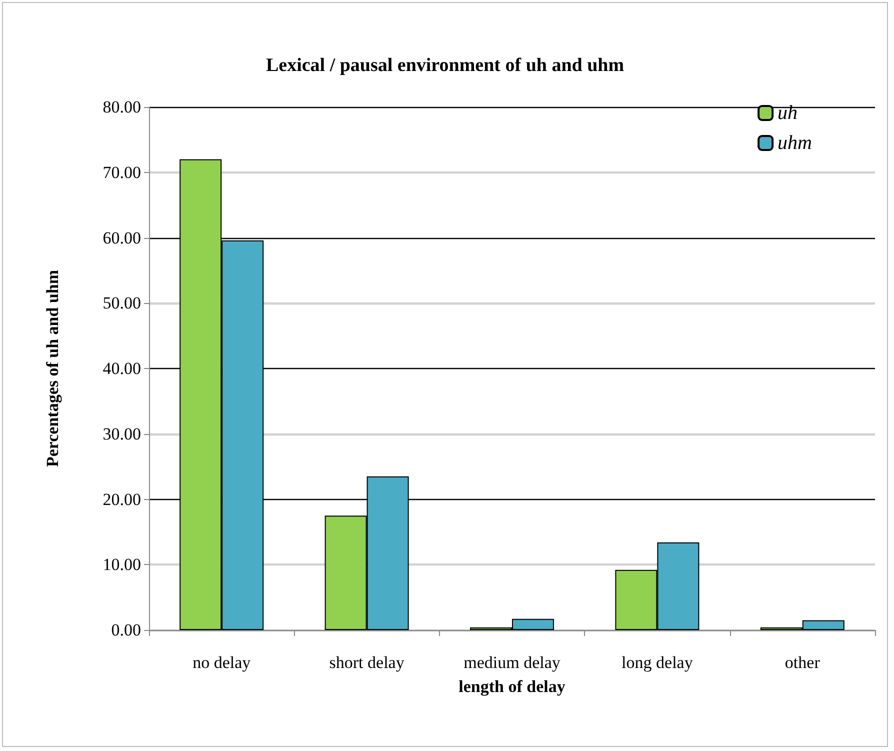 This screenshot has width=894, height=751. Describe the element at coordinates (121, 238) in the screenshot. I see `y-tick-label: 60.00` at that location.